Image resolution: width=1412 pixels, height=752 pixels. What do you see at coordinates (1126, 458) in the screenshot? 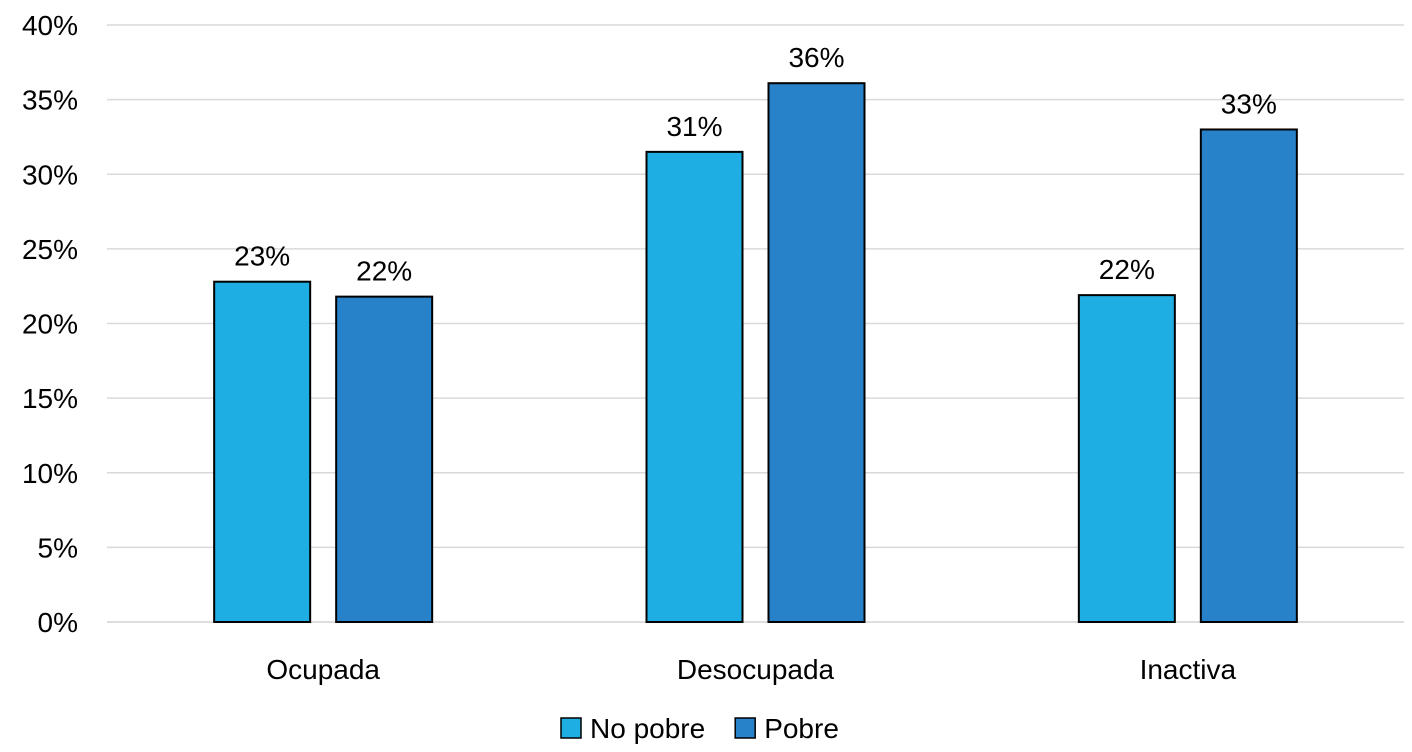
I see `bar-no-pobre-inactiva` at bounding box center [1126, 458].